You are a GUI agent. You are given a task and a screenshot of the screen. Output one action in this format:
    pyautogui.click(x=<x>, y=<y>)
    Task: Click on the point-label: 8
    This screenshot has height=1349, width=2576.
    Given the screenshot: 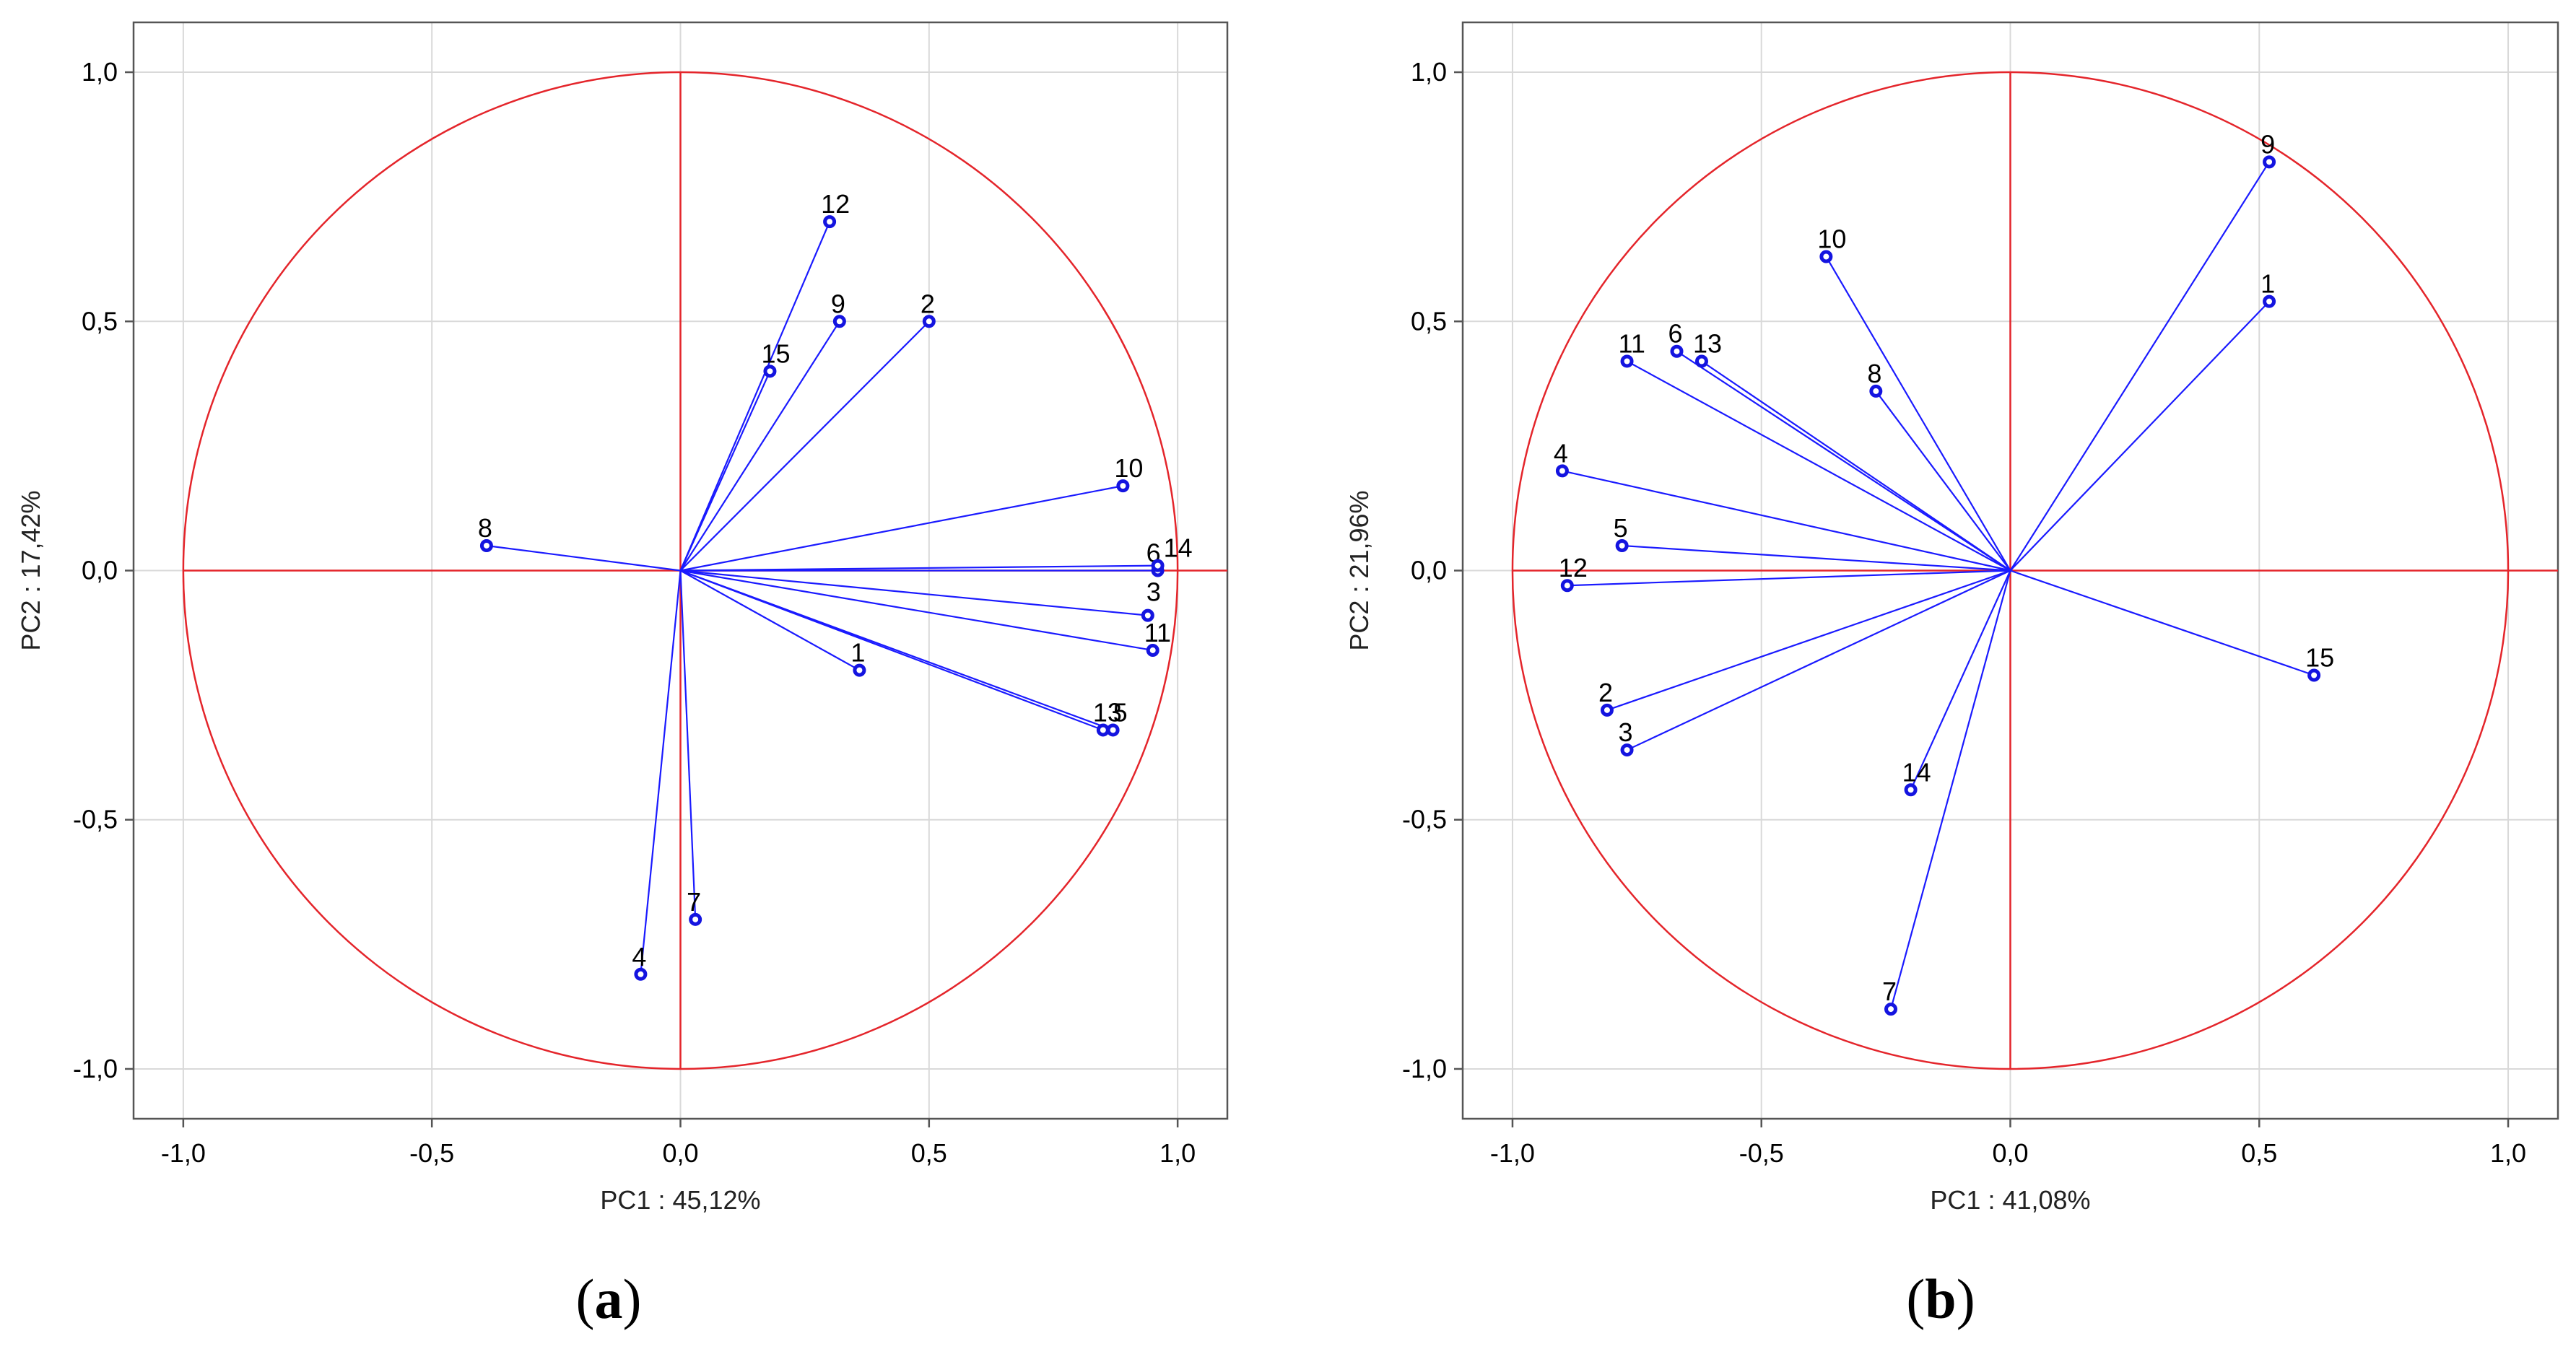 What is the action you would take?
    pyautogui.click(x=1874, y=373)
    